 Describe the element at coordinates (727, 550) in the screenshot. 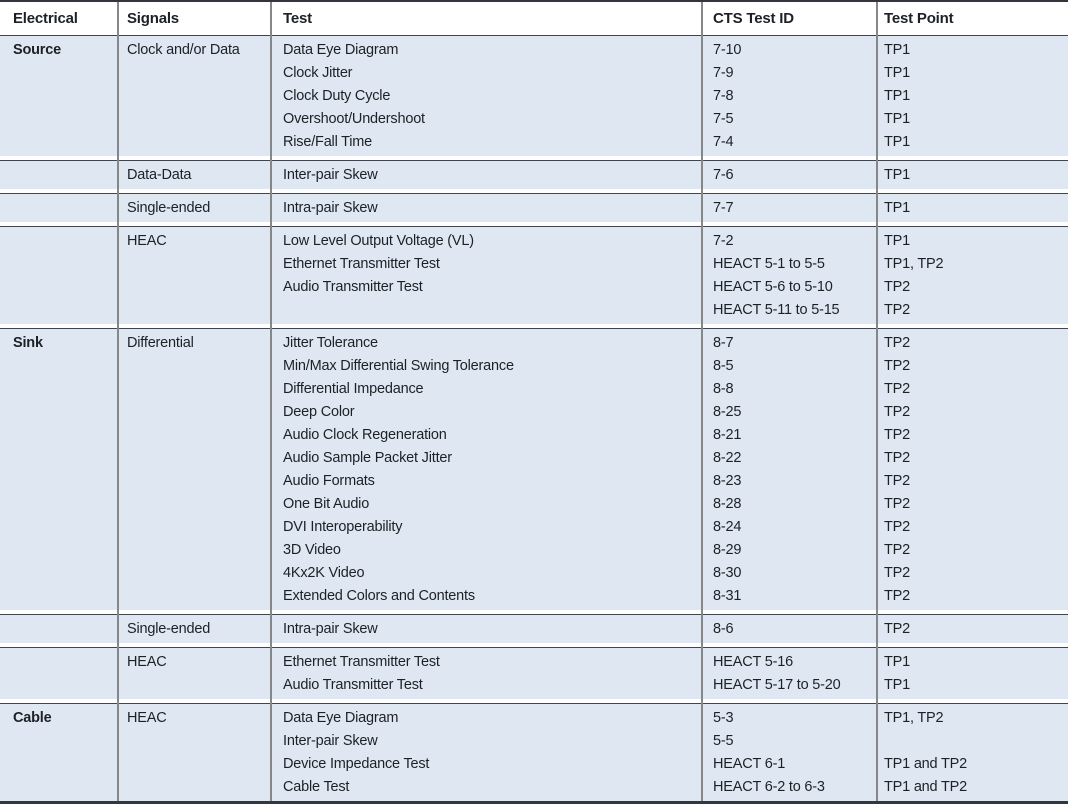

I see `cts-test-id: 8-29` at that location.